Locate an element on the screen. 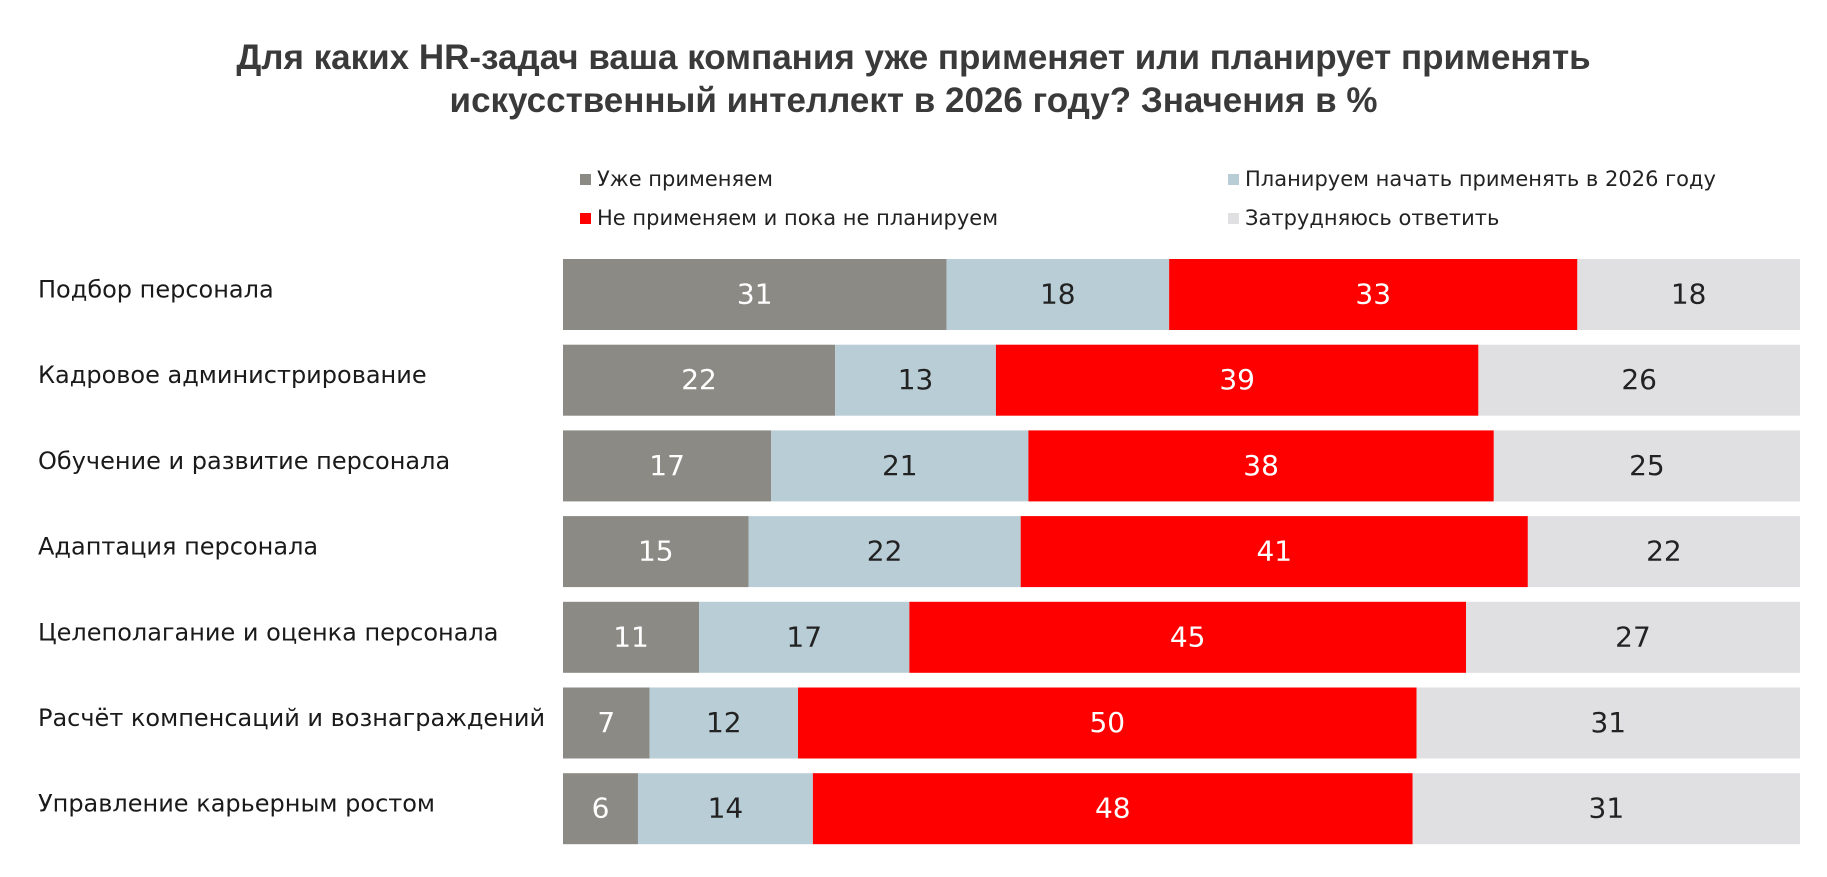 The height and width of the screenshot is (877, 1827). legend-label-plan-2026: Планируем начать применять в 2026 году is located at coordinates (1480, 179).